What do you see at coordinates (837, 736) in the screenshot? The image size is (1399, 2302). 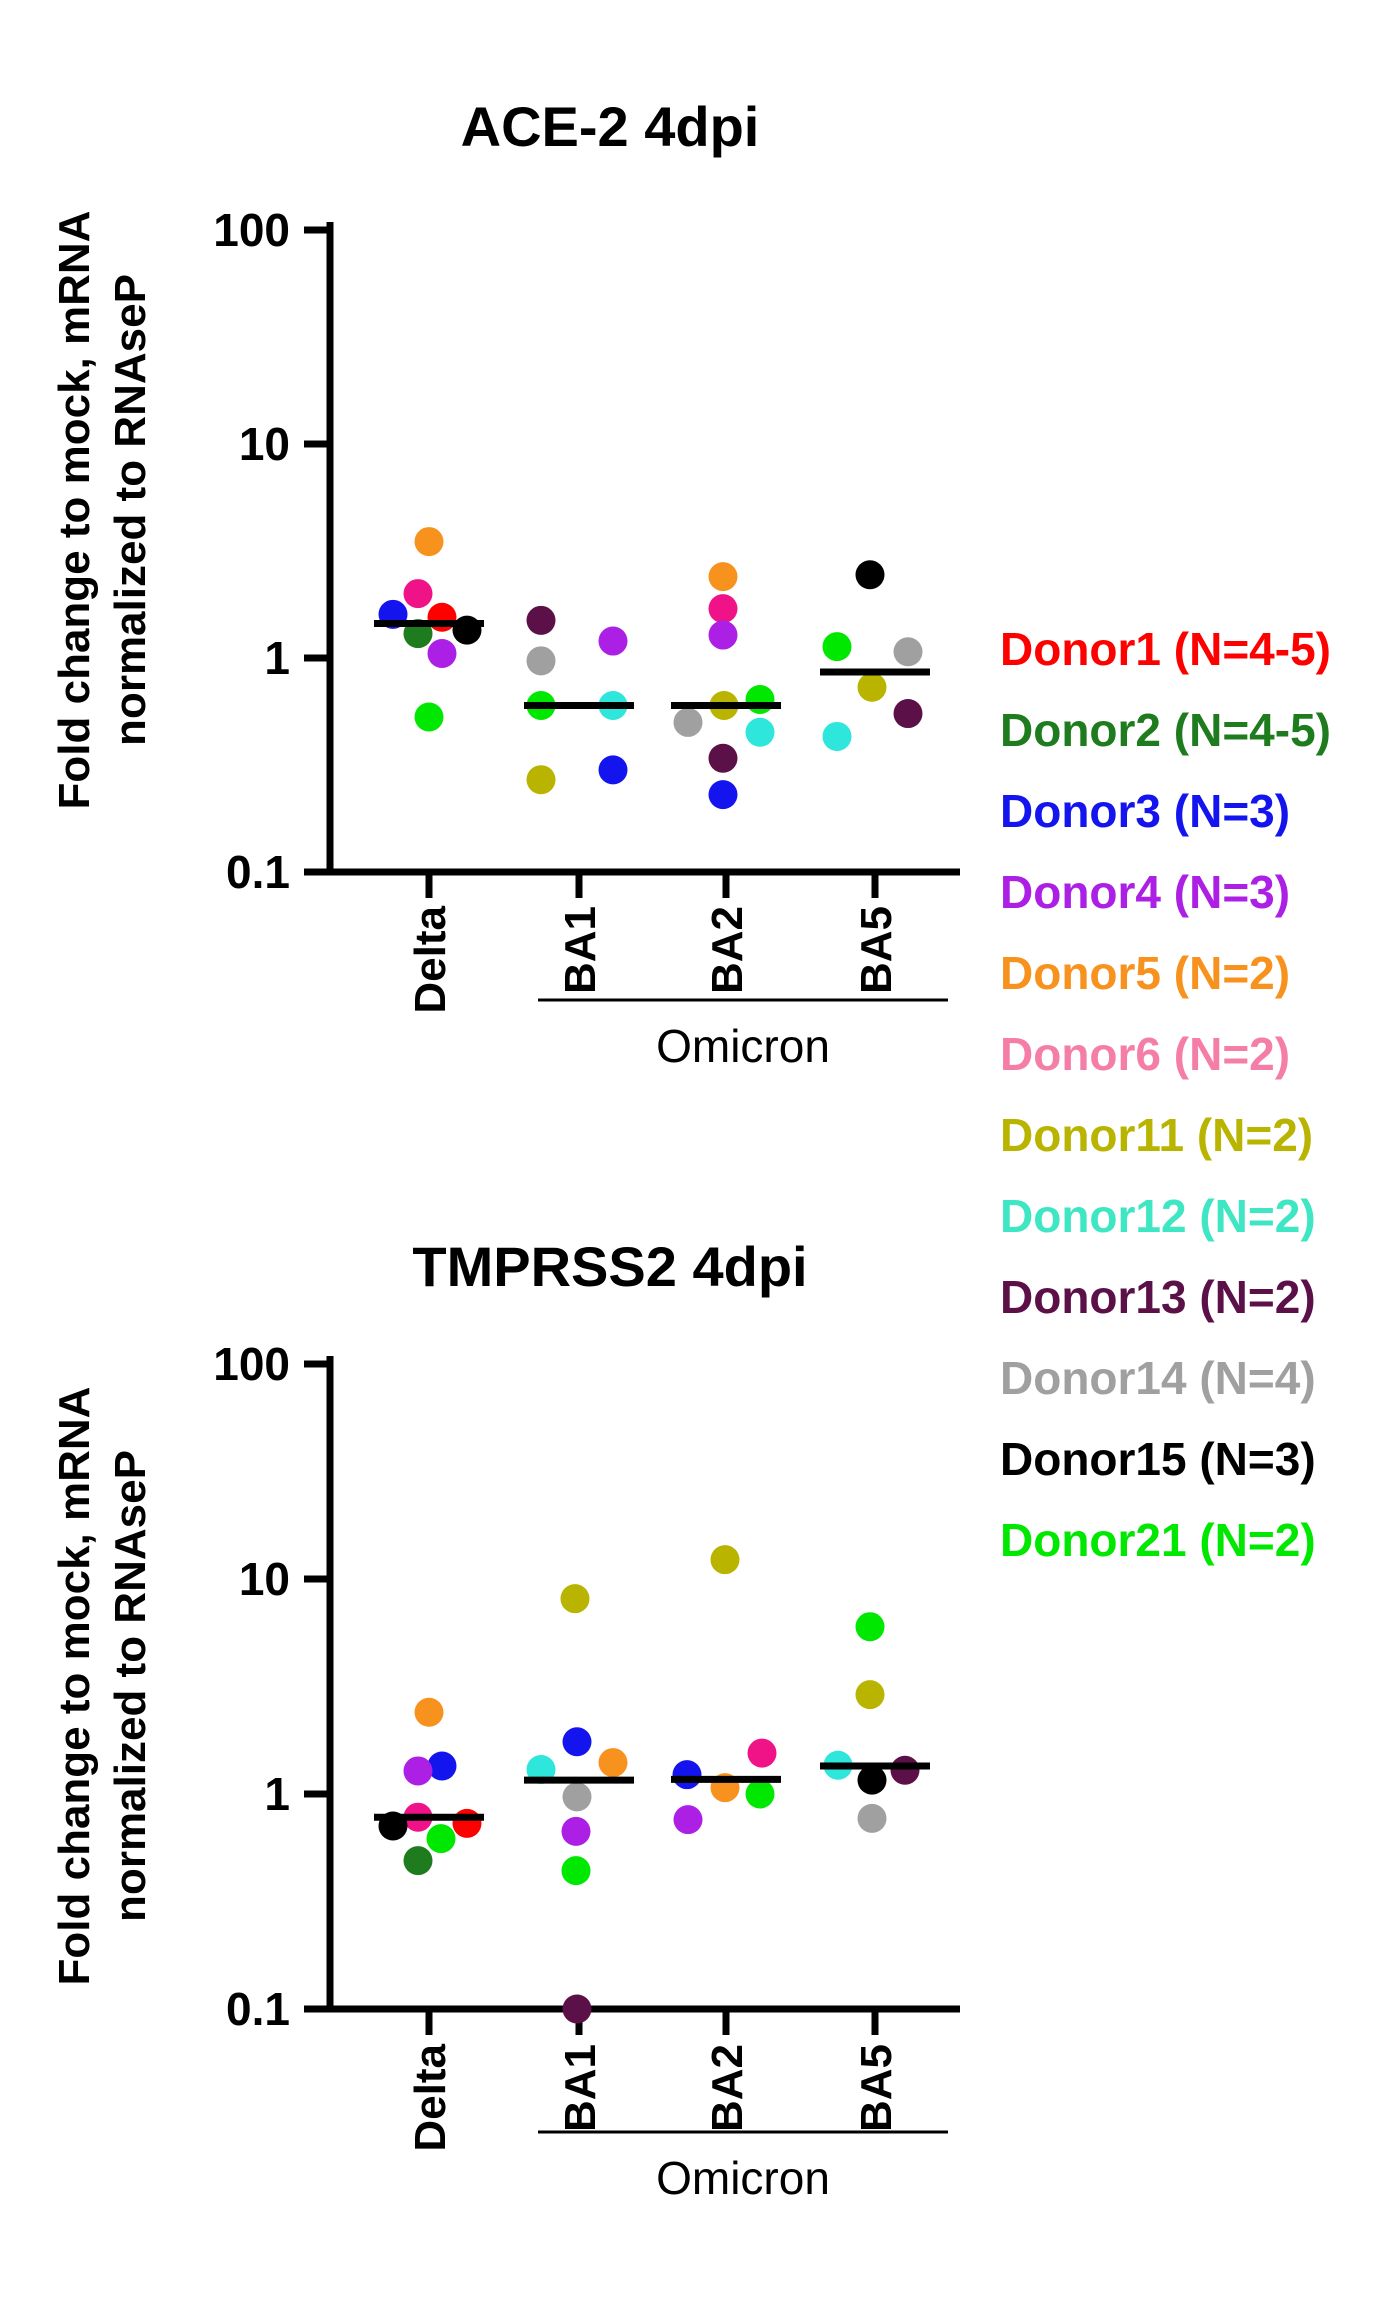 I see `ace2-point-BA5-Donor12` at bounding box center [837, 736].